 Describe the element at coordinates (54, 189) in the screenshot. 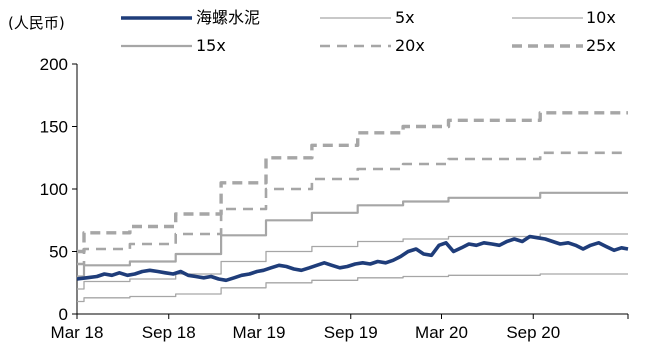

I see `y-tick-label: 100` at that location.